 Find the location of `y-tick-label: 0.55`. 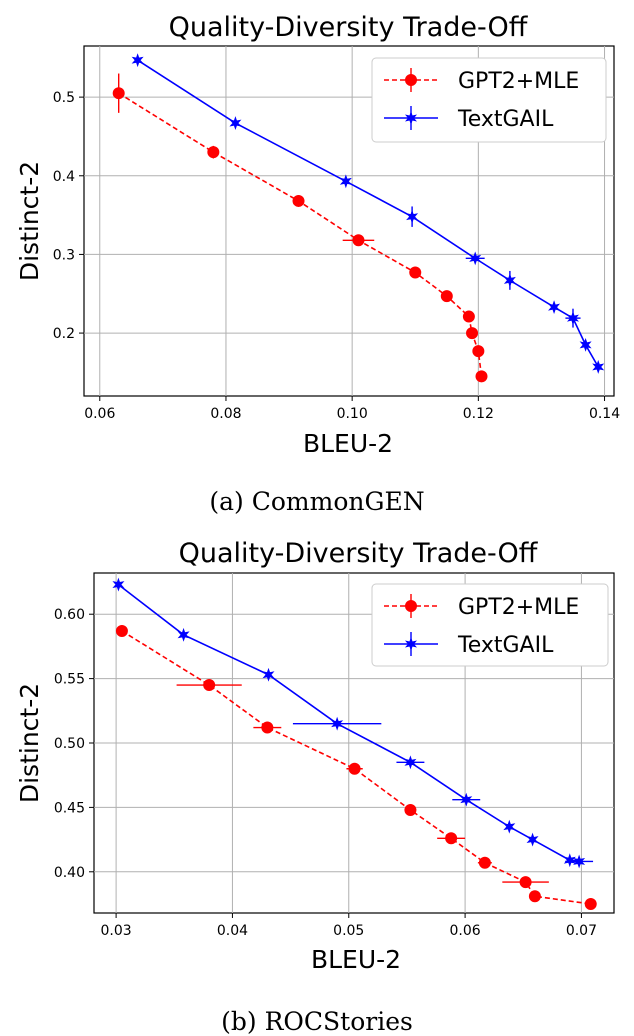

y-tick-label: 0.55 is located at coordinates (69, 680).